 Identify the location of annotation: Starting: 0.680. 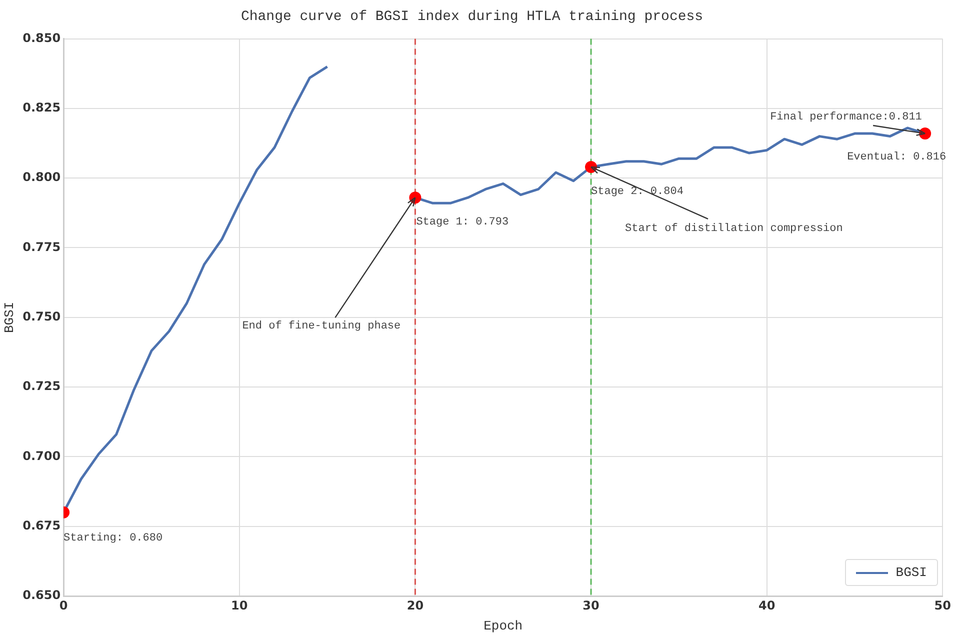
(113, 538).